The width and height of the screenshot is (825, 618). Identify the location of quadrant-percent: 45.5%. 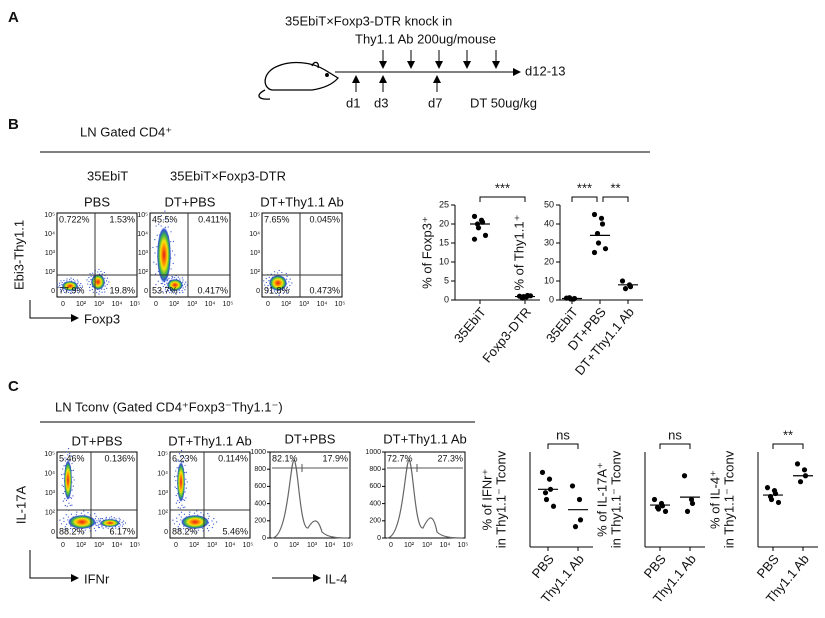
(165, 219).